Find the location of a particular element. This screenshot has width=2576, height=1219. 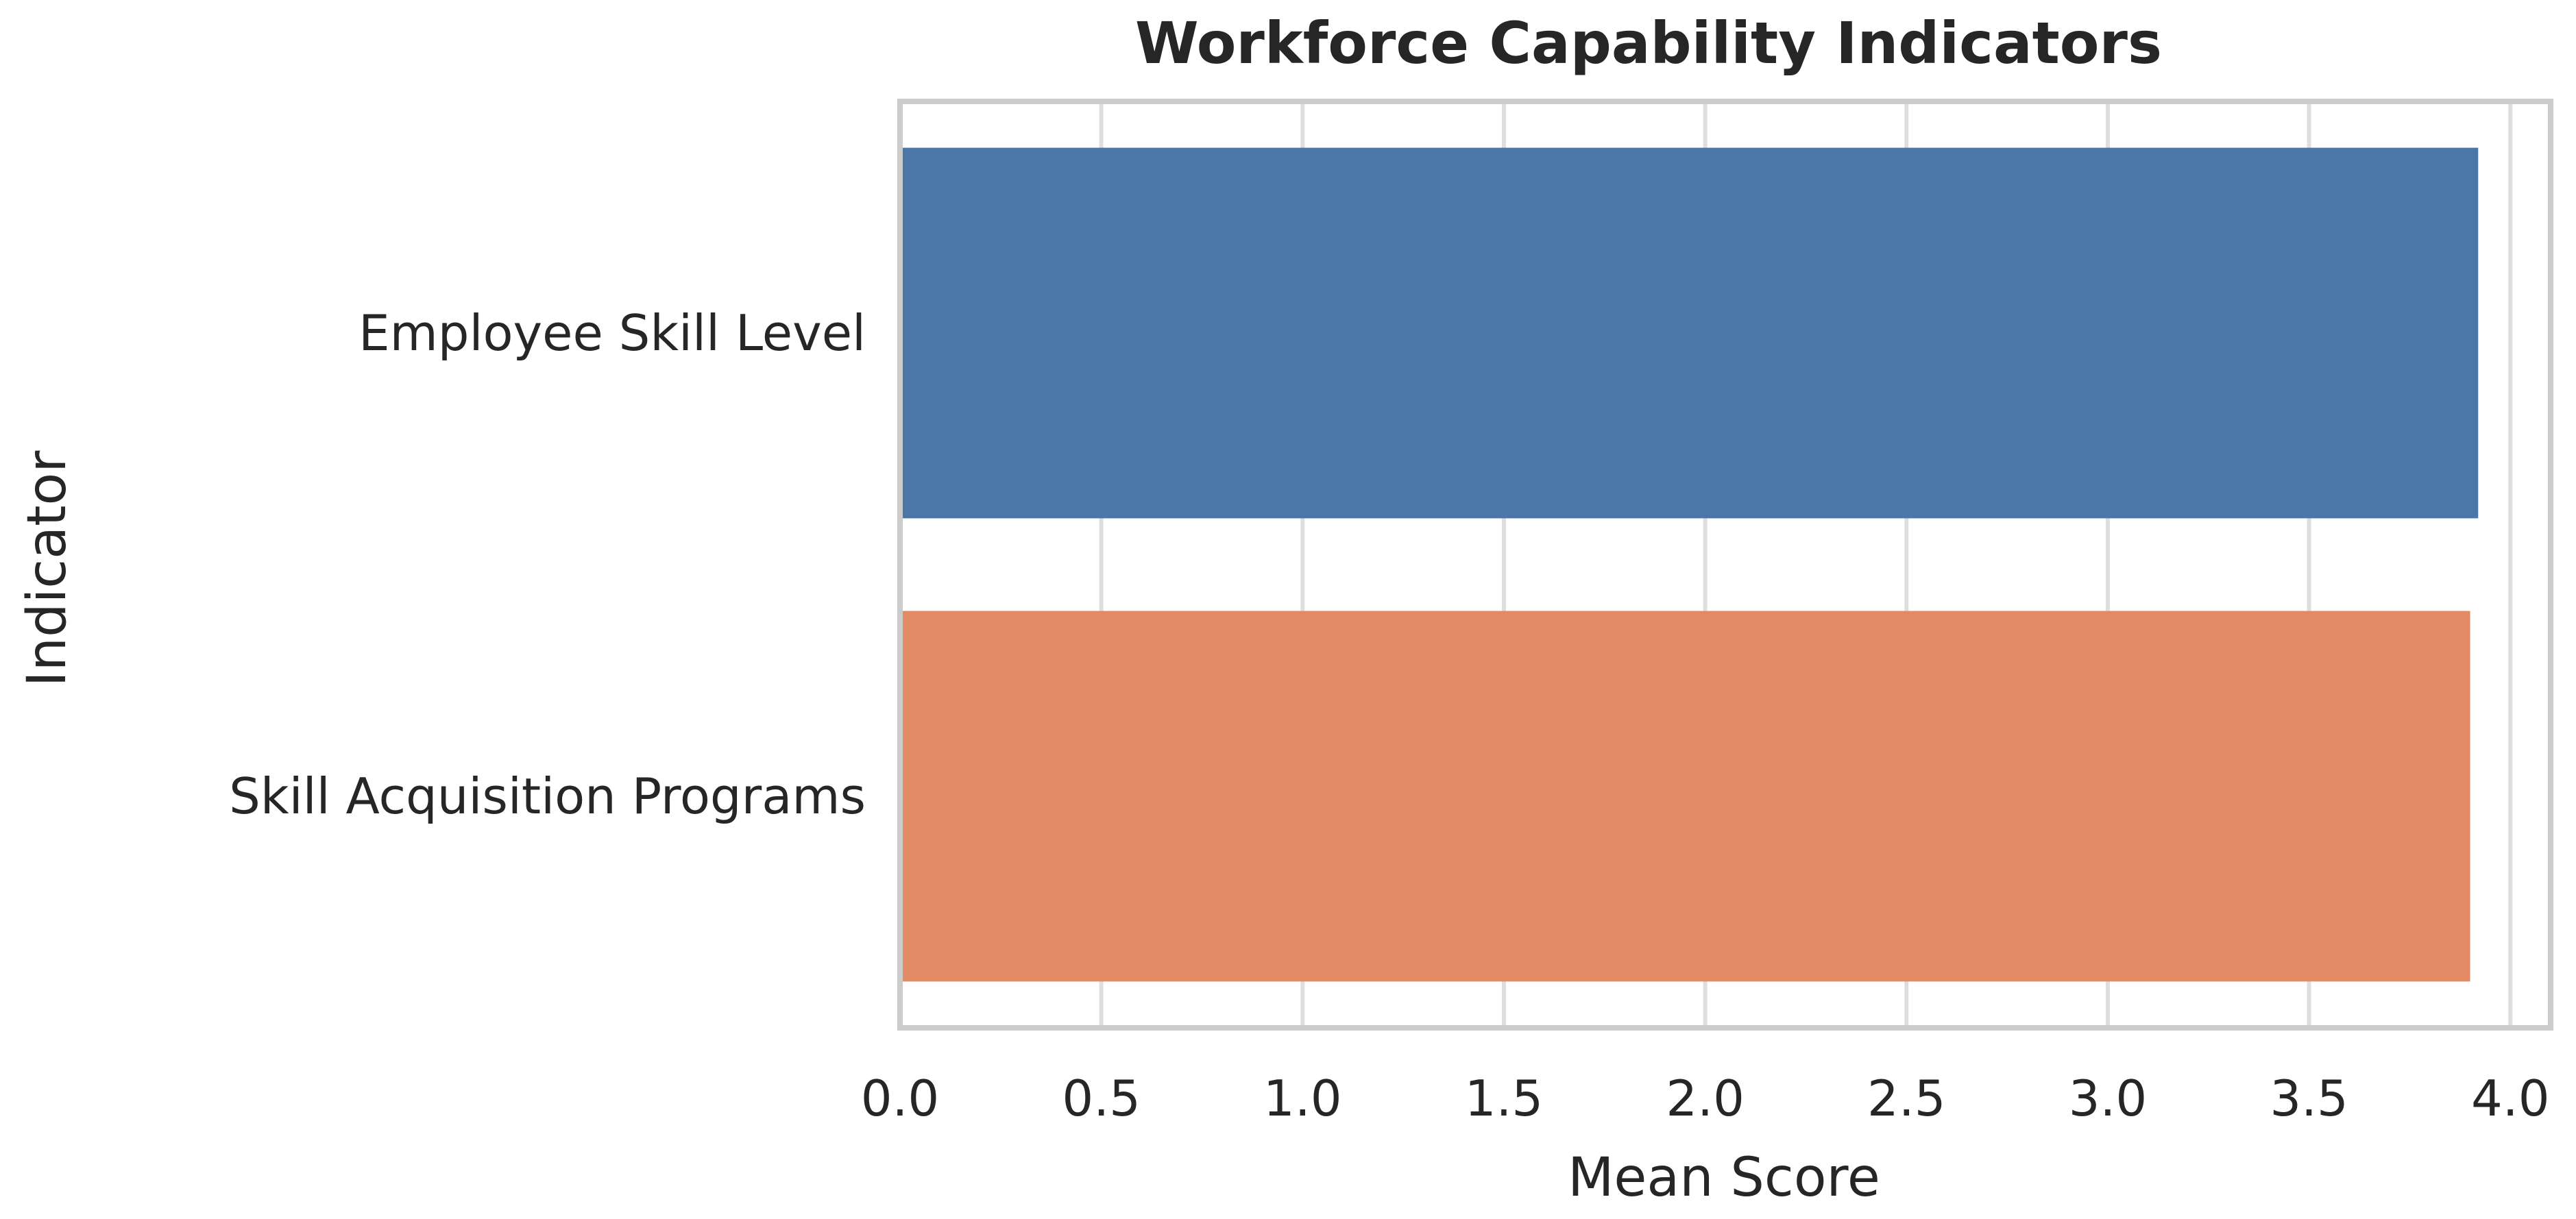

chart-title: Workforce Capability Indicators is located at coordinates (1648, 43).